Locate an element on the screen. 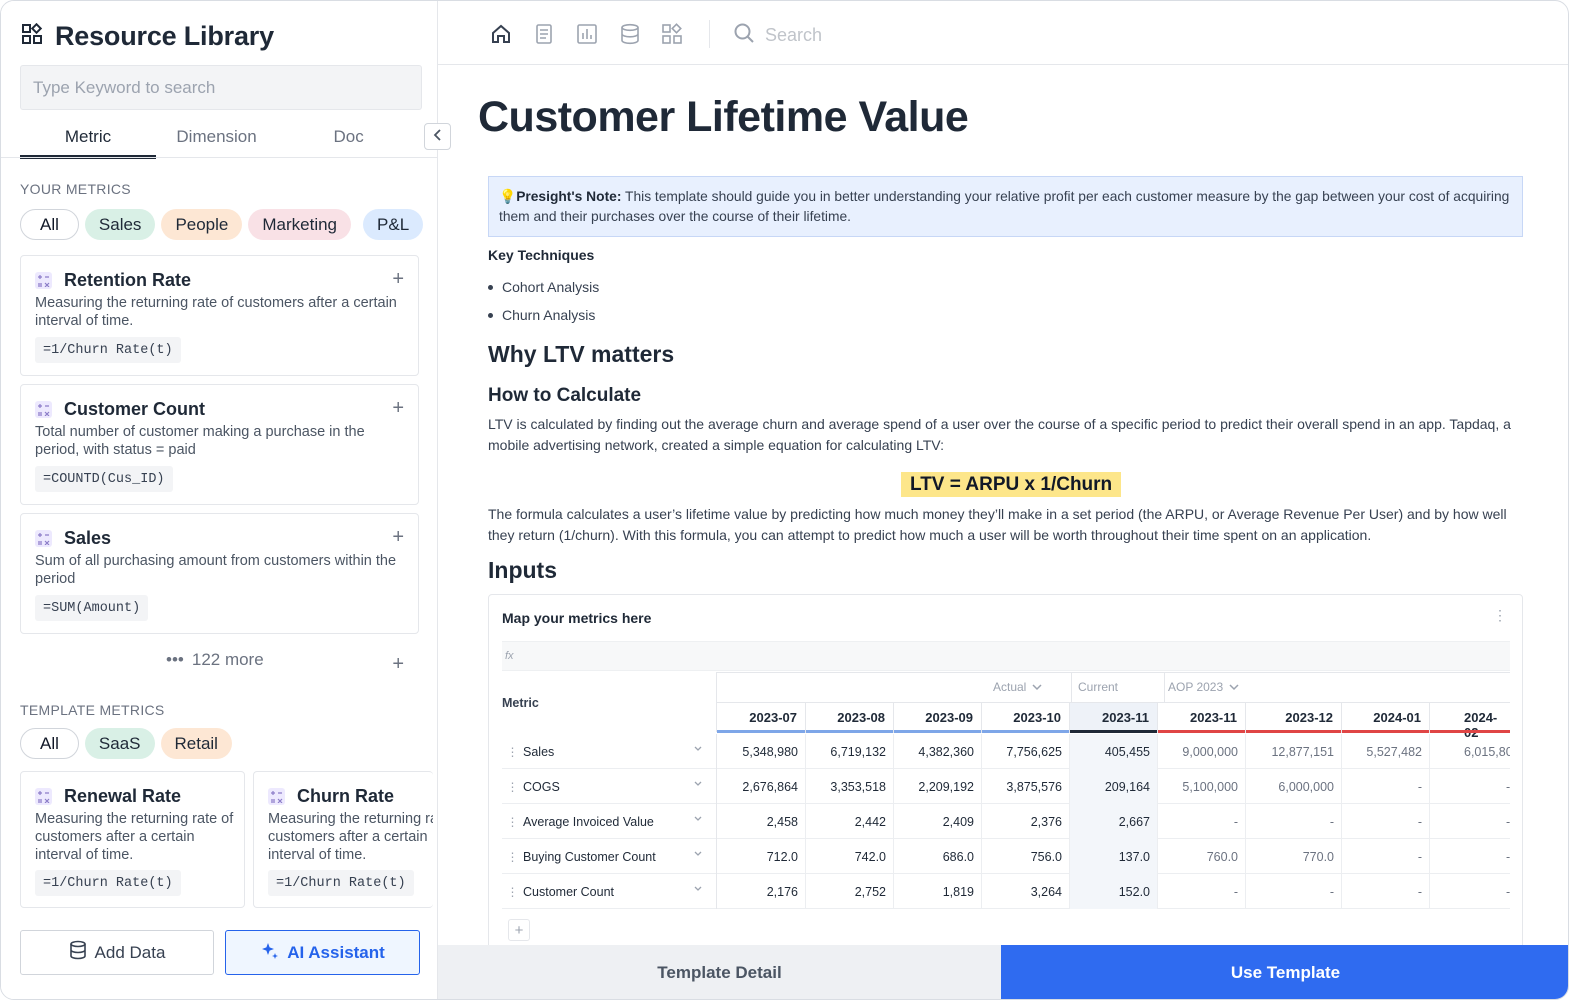 Image resolution: width=1569 pixels, height=1000 pixels. table-cell: 756.0 is located at coordinates (1026, 856).